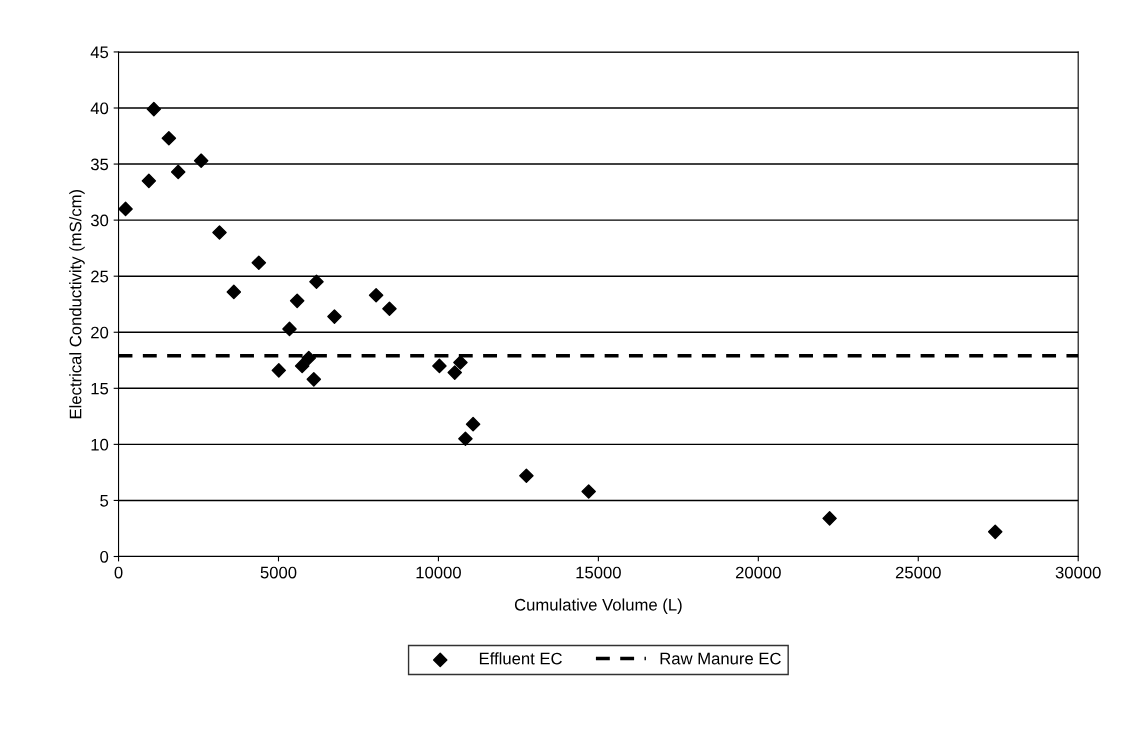  I want to click on x-tick-label: 15000, so click(598, 572).